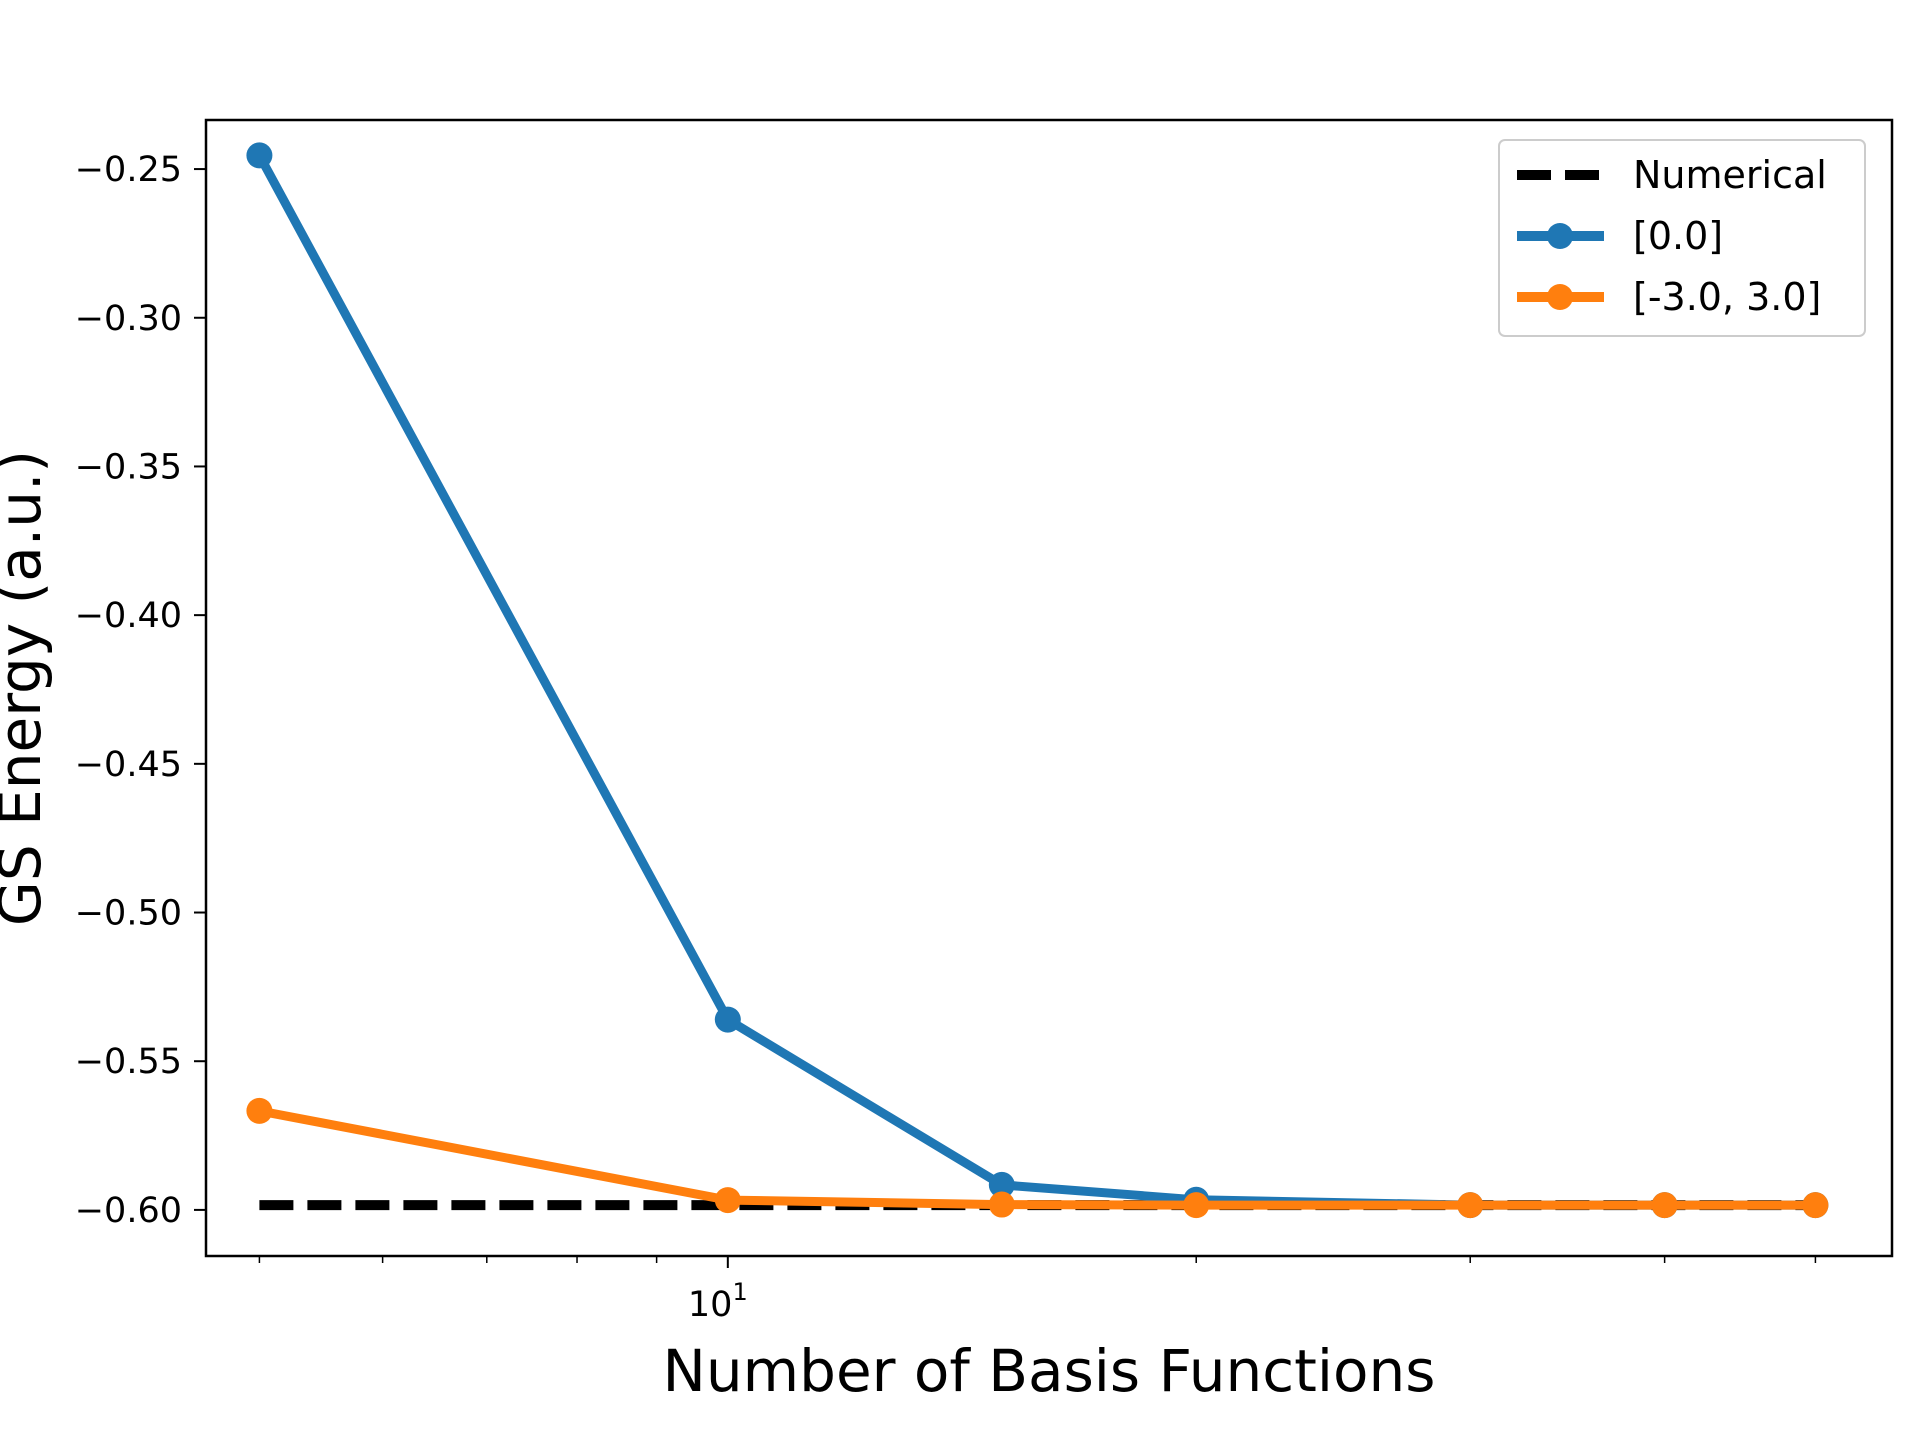 The height and width of the screenshot is (1440, 1920). Describe the element at coordinates (718, 1301) in the screenshot. I see `x-tick-label: 101` at that location.